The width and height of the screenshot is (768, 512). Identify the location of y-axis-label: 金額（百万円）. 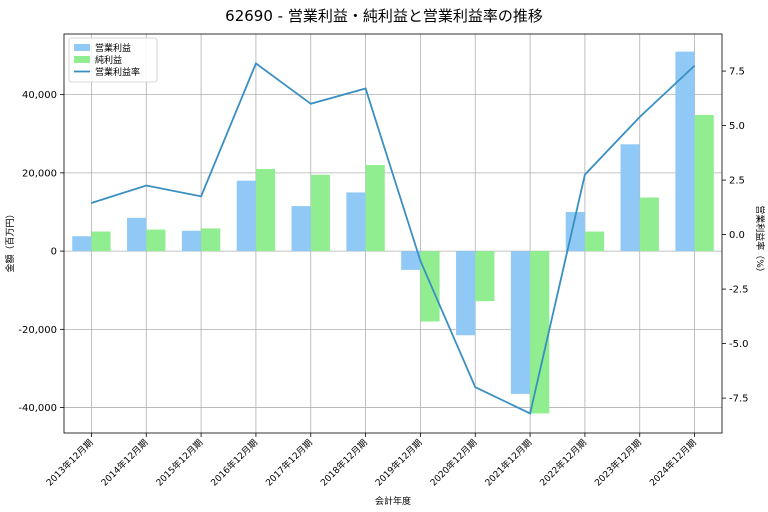
(10, 240).